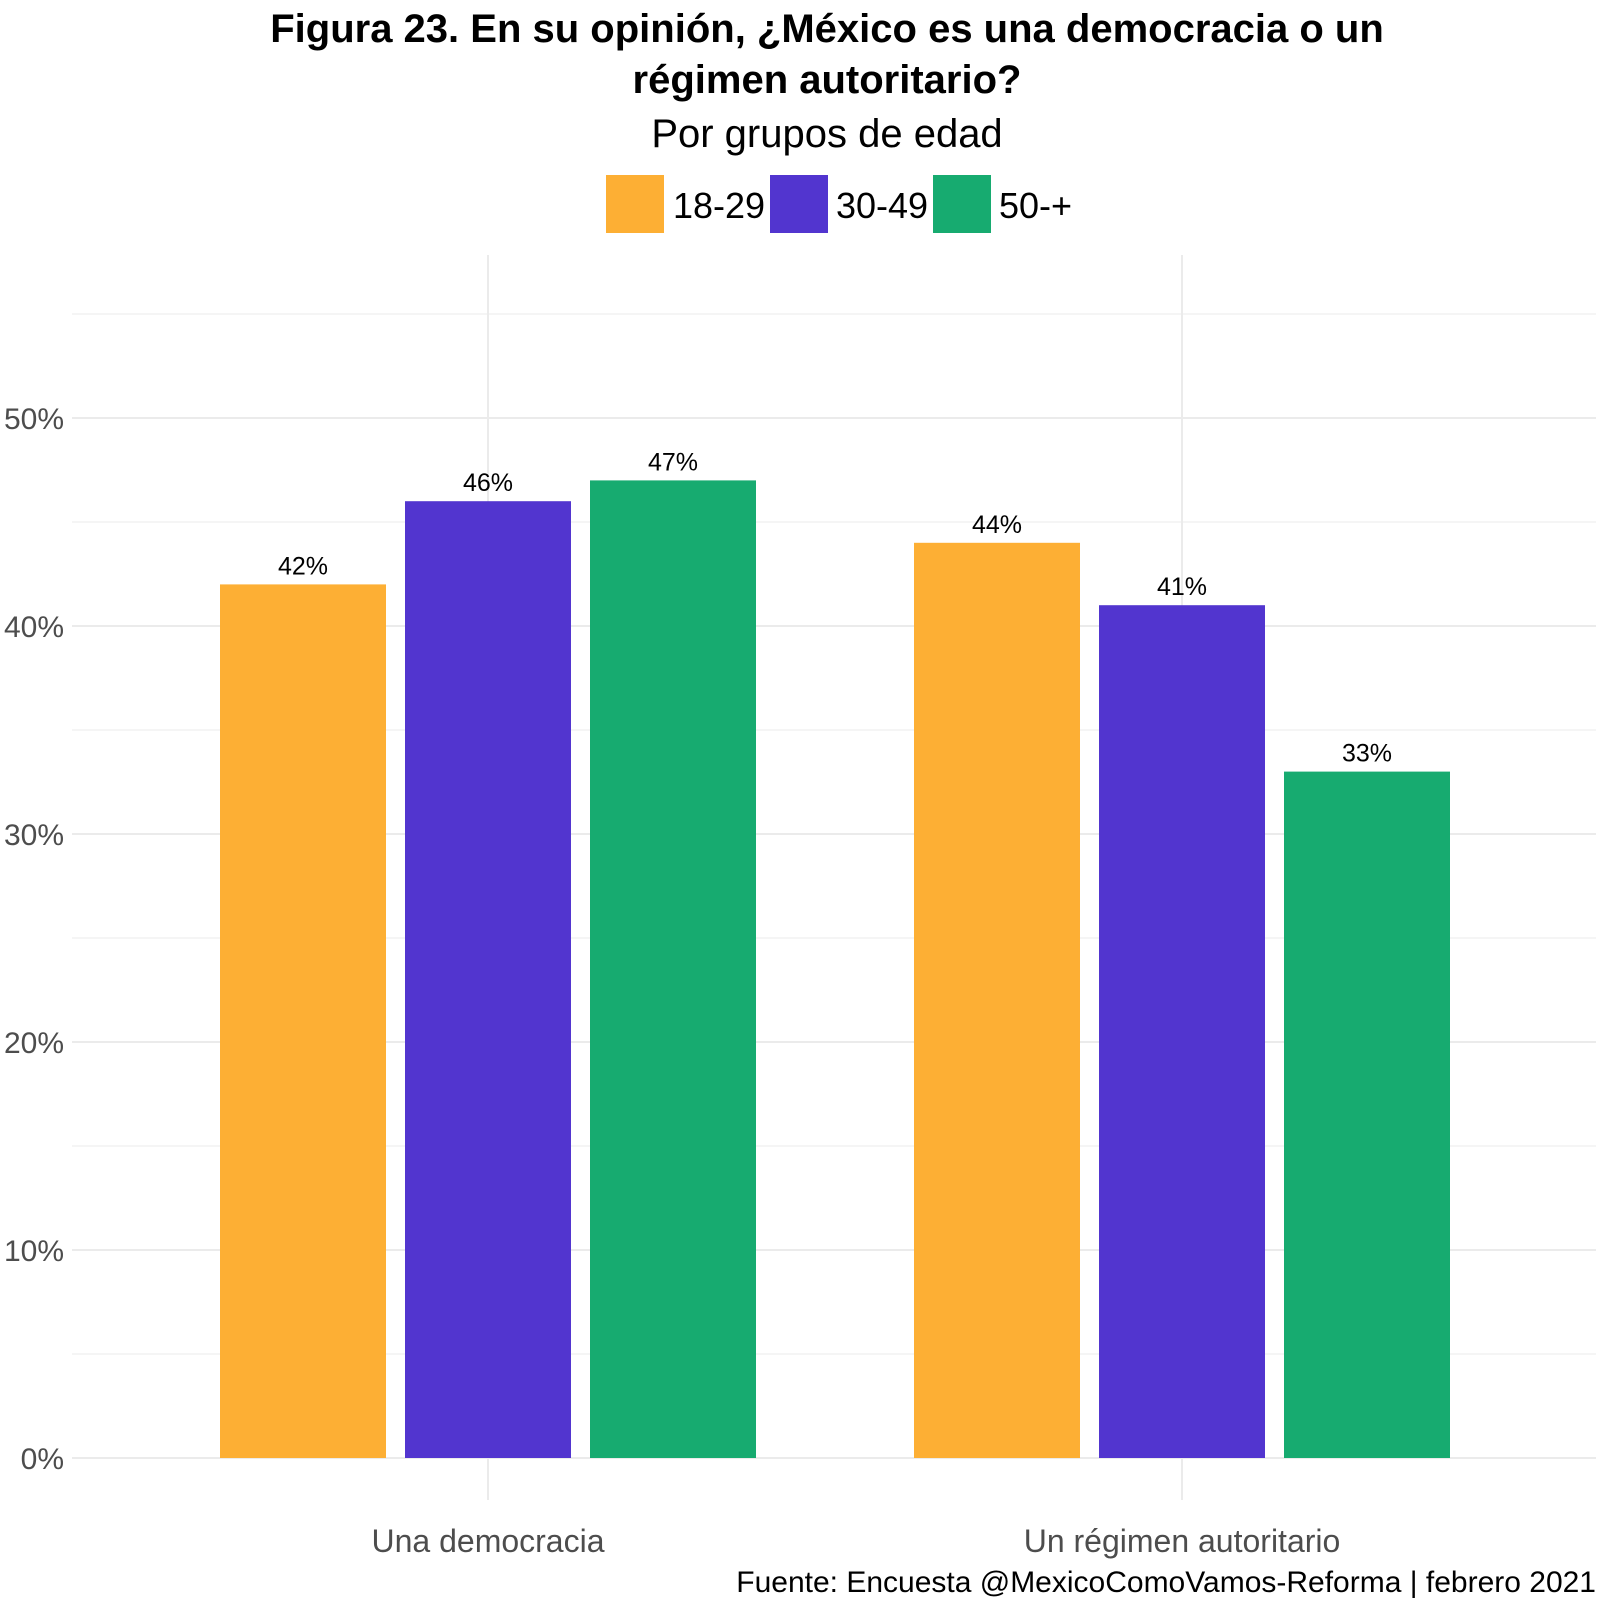 Image resolution: width=1600 pixels, height=1600 pixels. Describe the element at coordinates (1035, 205) in the screenshot. I see `legend-label-50-plus: 50-+` at that location.